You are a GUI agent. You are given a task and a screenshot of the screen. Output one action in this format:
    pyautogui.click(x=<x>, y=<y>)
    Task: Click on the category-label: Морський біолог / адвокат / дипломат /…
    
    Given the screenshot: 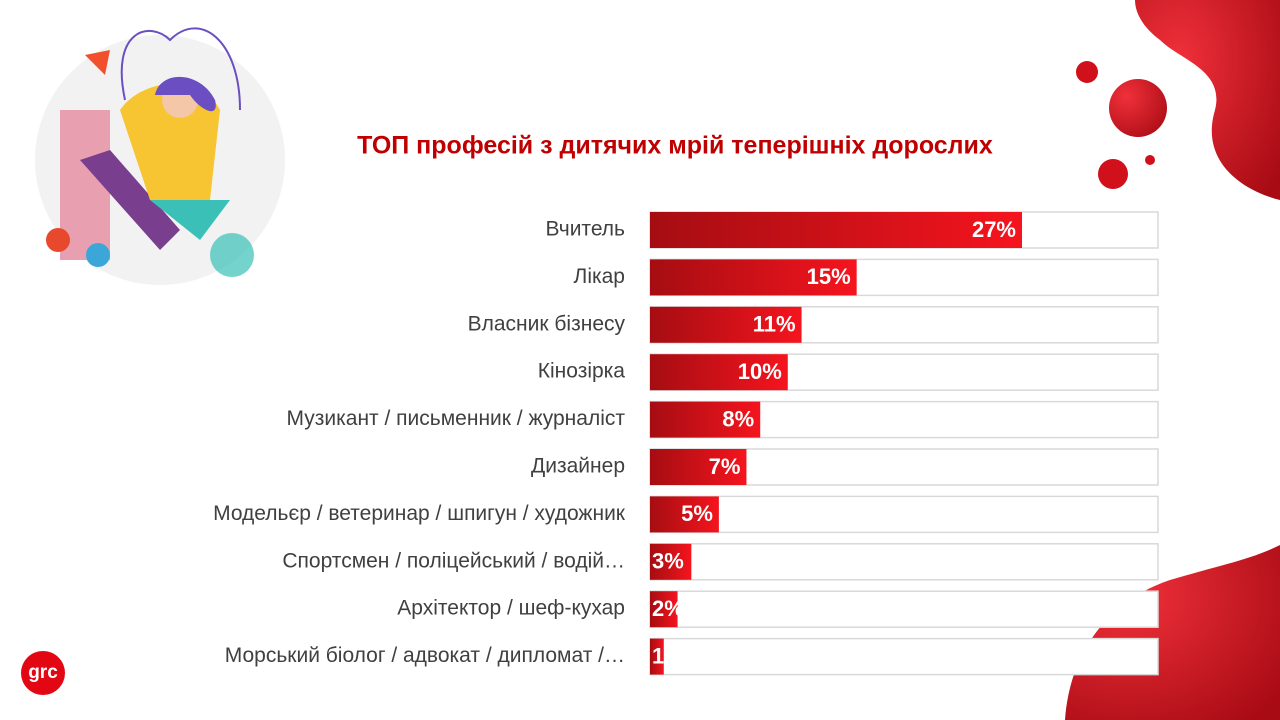 What is the action you would take?
    pyautogui.click(x=425, y=655)
    